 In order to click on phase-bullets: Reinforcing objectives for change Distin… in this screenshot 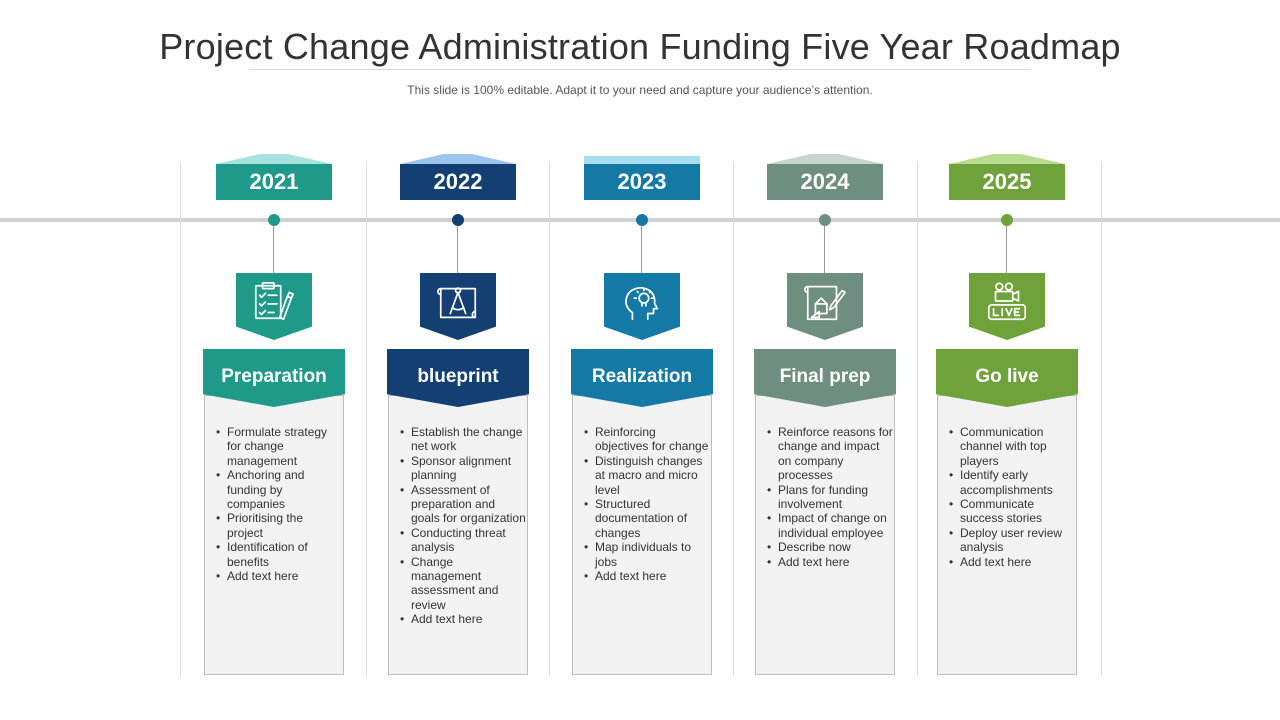, I will do `click(647, 504)`.